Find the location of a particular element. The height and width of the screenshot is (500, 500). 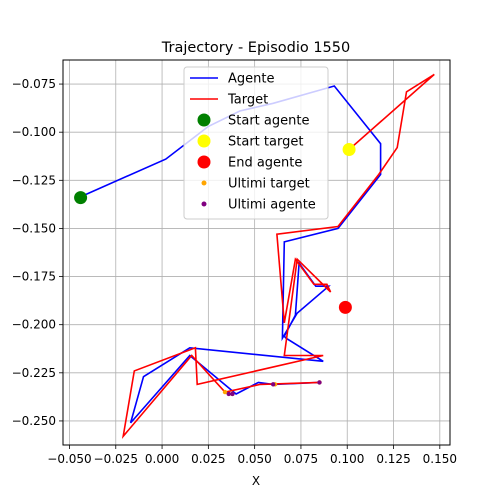

legend-label-ultimi-agente: Ultimi agente is located at coordinates (272, 205).